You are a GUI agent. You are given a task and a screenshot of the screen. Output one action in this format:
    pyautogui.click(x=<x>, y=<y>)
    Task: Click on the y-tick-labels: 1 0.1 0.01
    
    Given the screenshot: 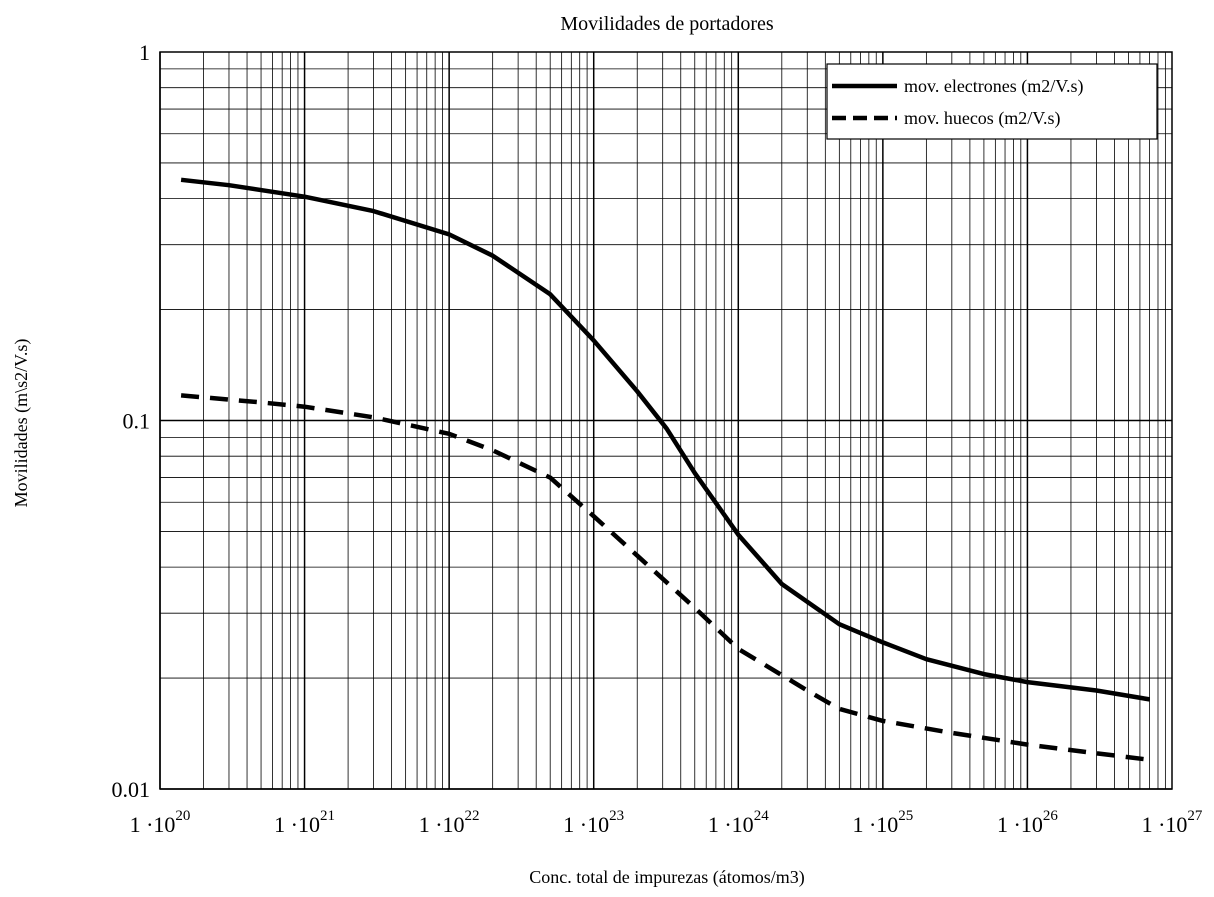 What is the action you would take?
    pyautogui.click(x=131, y=421)
    